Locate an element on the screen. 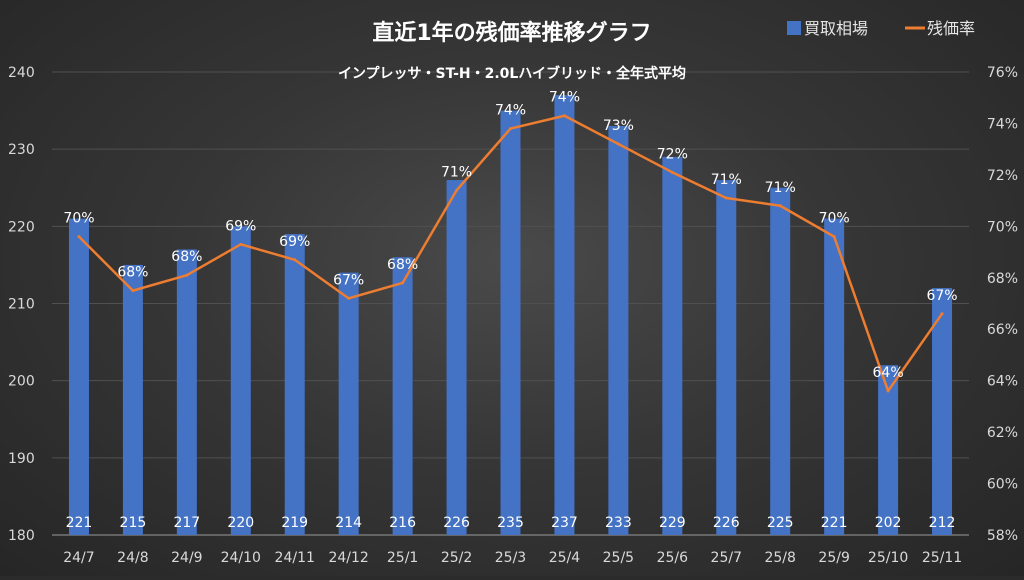 This screenshot has height=580, width=1024. legend: 買取相場 残価率 is located at coordinates (881, 28).